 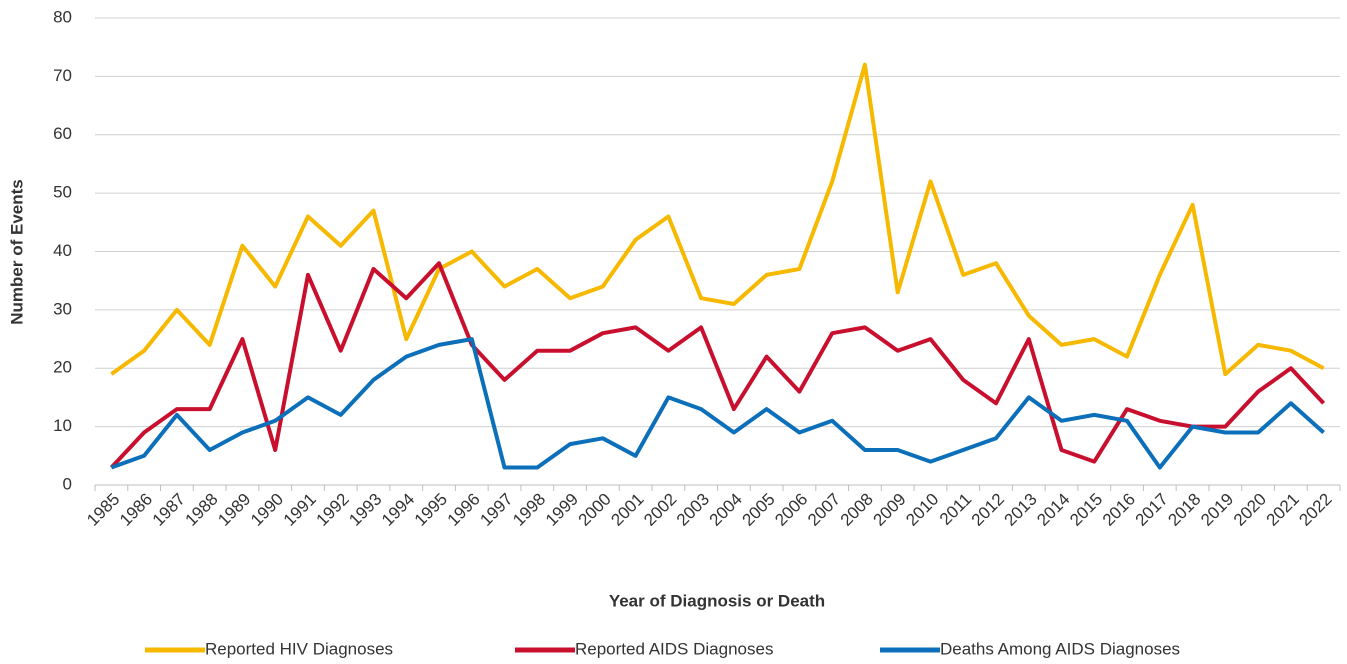 What do you see at coordinates (857, 510) in the screenshot?
I see `x-tick-label: 2008` at bounding box center [857, 510].